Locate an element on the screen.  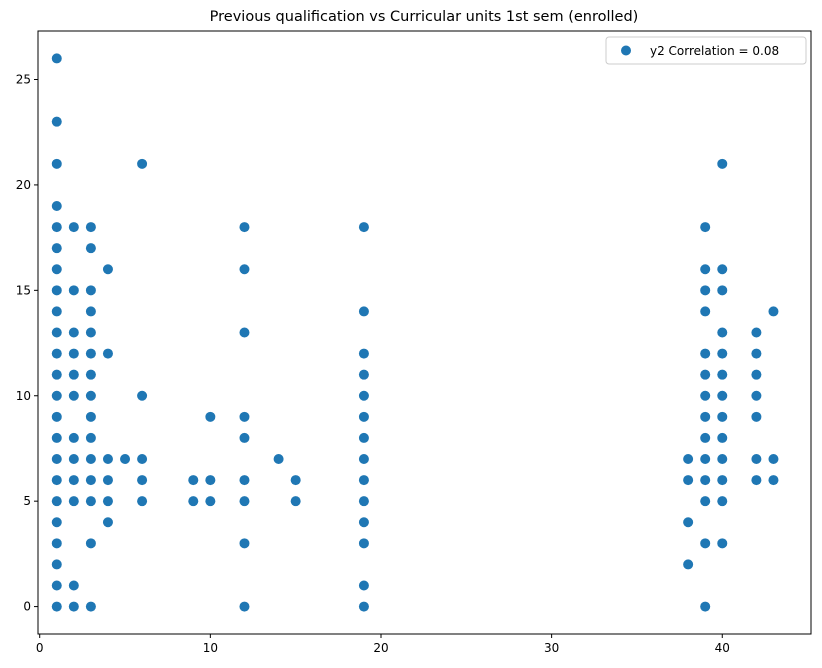
legend-label: y2 Correlation = 0.08 is located at coordinates (714, 51).